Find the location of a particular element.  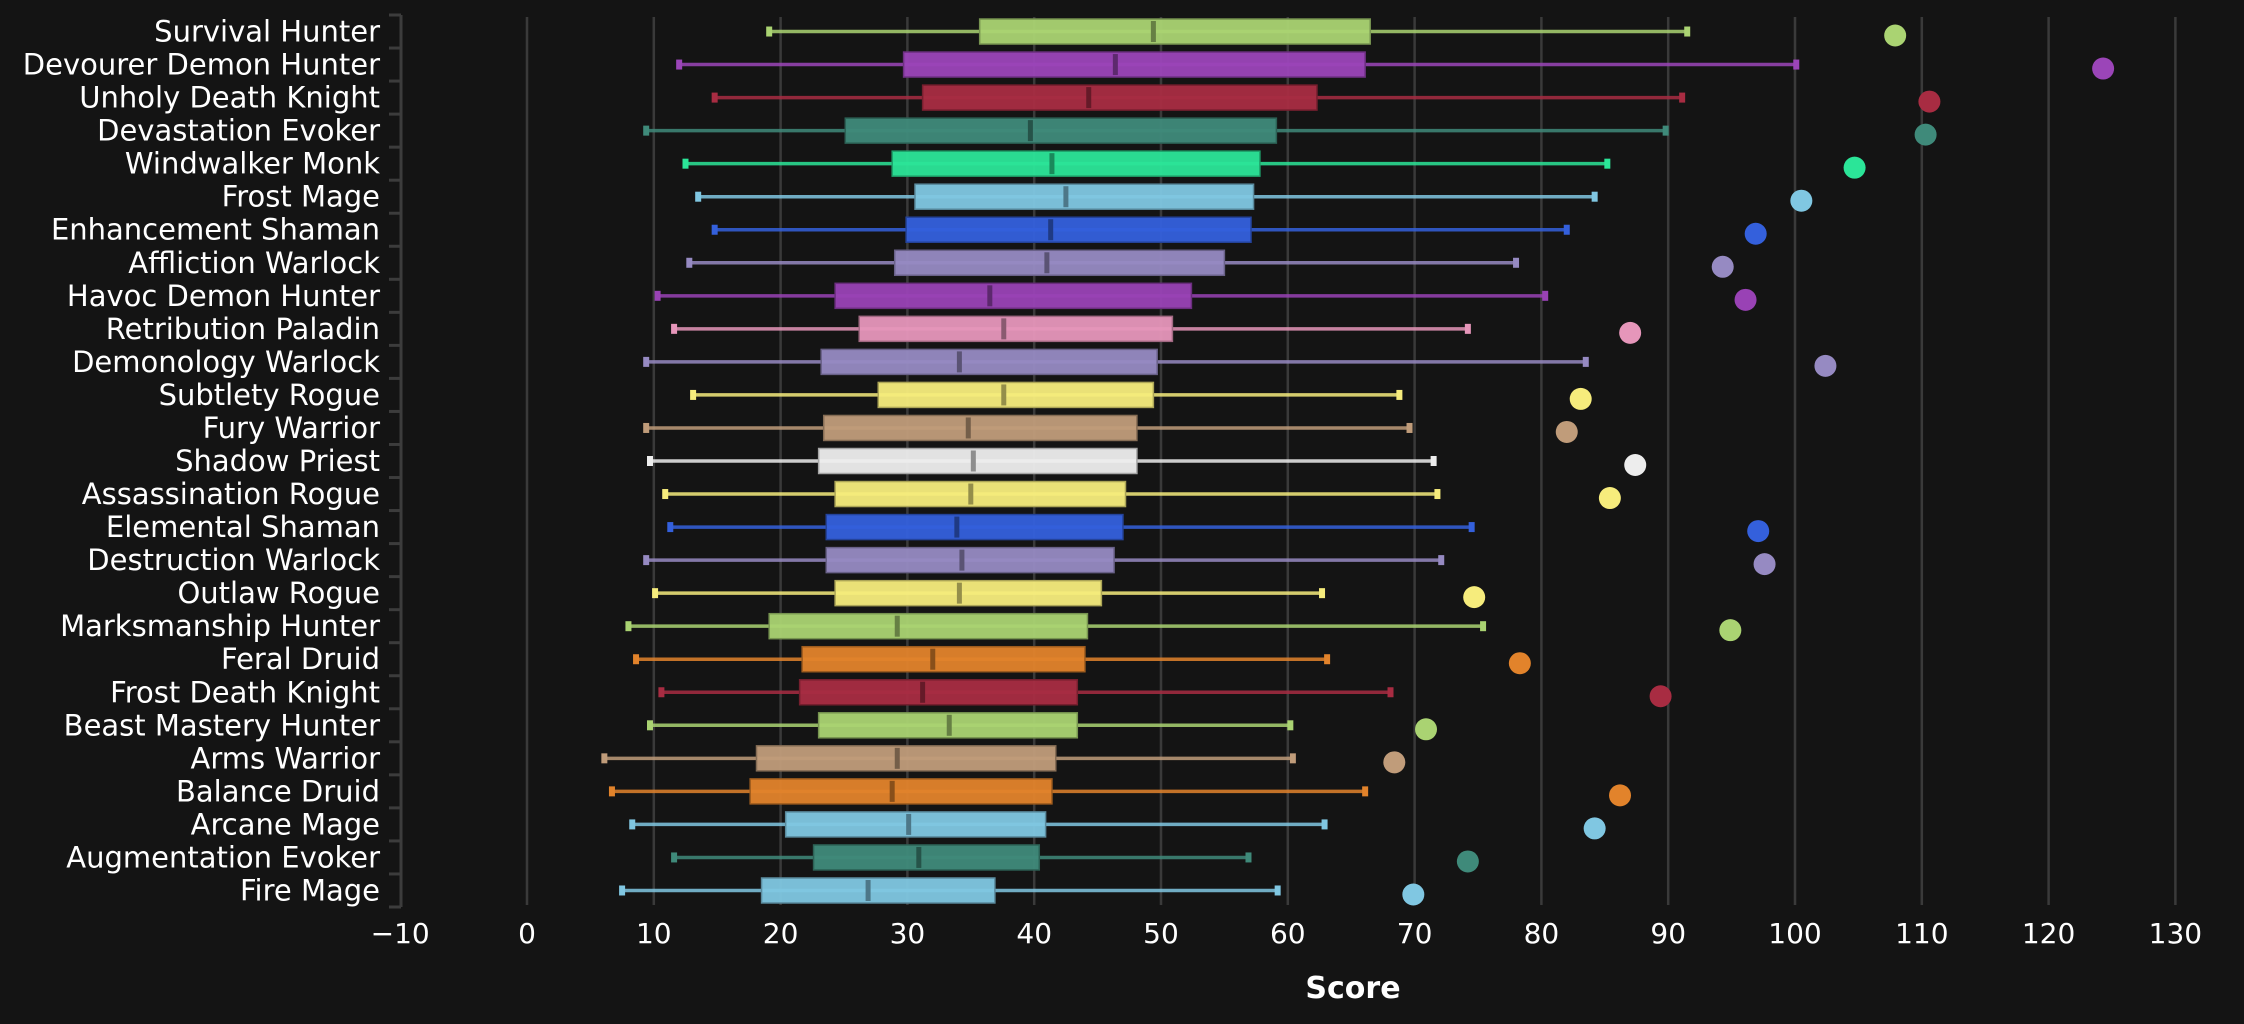

y-category-label: Retribution Paladin is located at coordinates (243, 329).